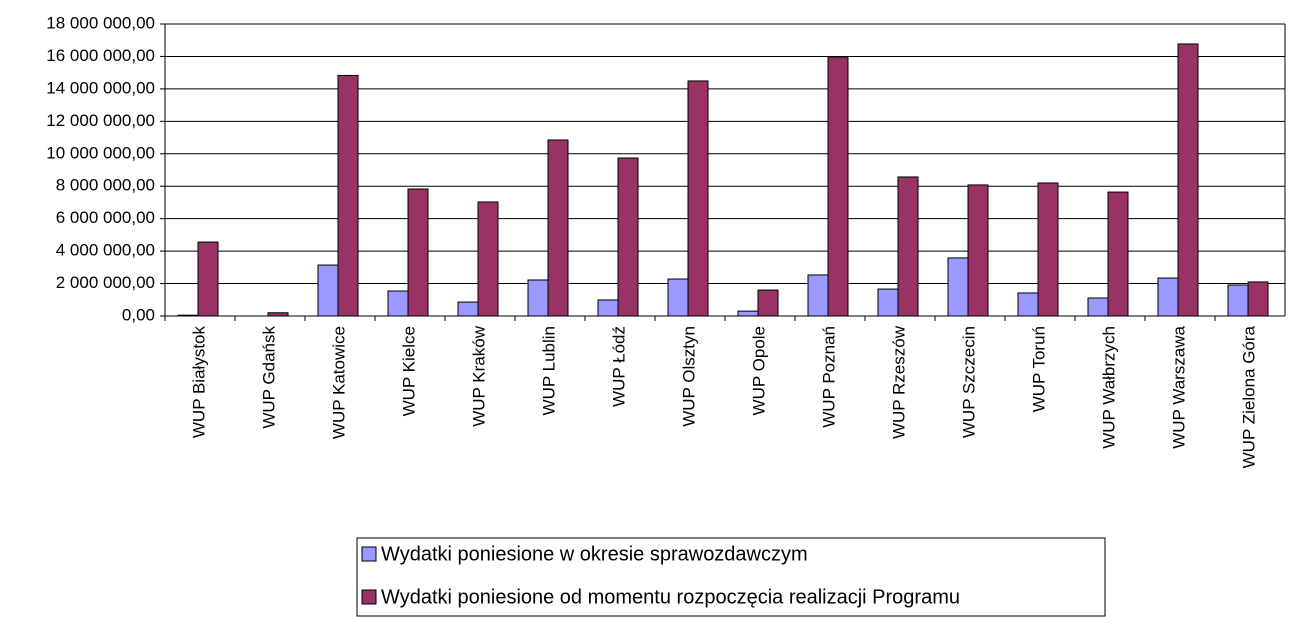  Describe the element at coordinates (618, 366) in the screenshot. I see `x-tick-label: WUP Łódź` at that location.